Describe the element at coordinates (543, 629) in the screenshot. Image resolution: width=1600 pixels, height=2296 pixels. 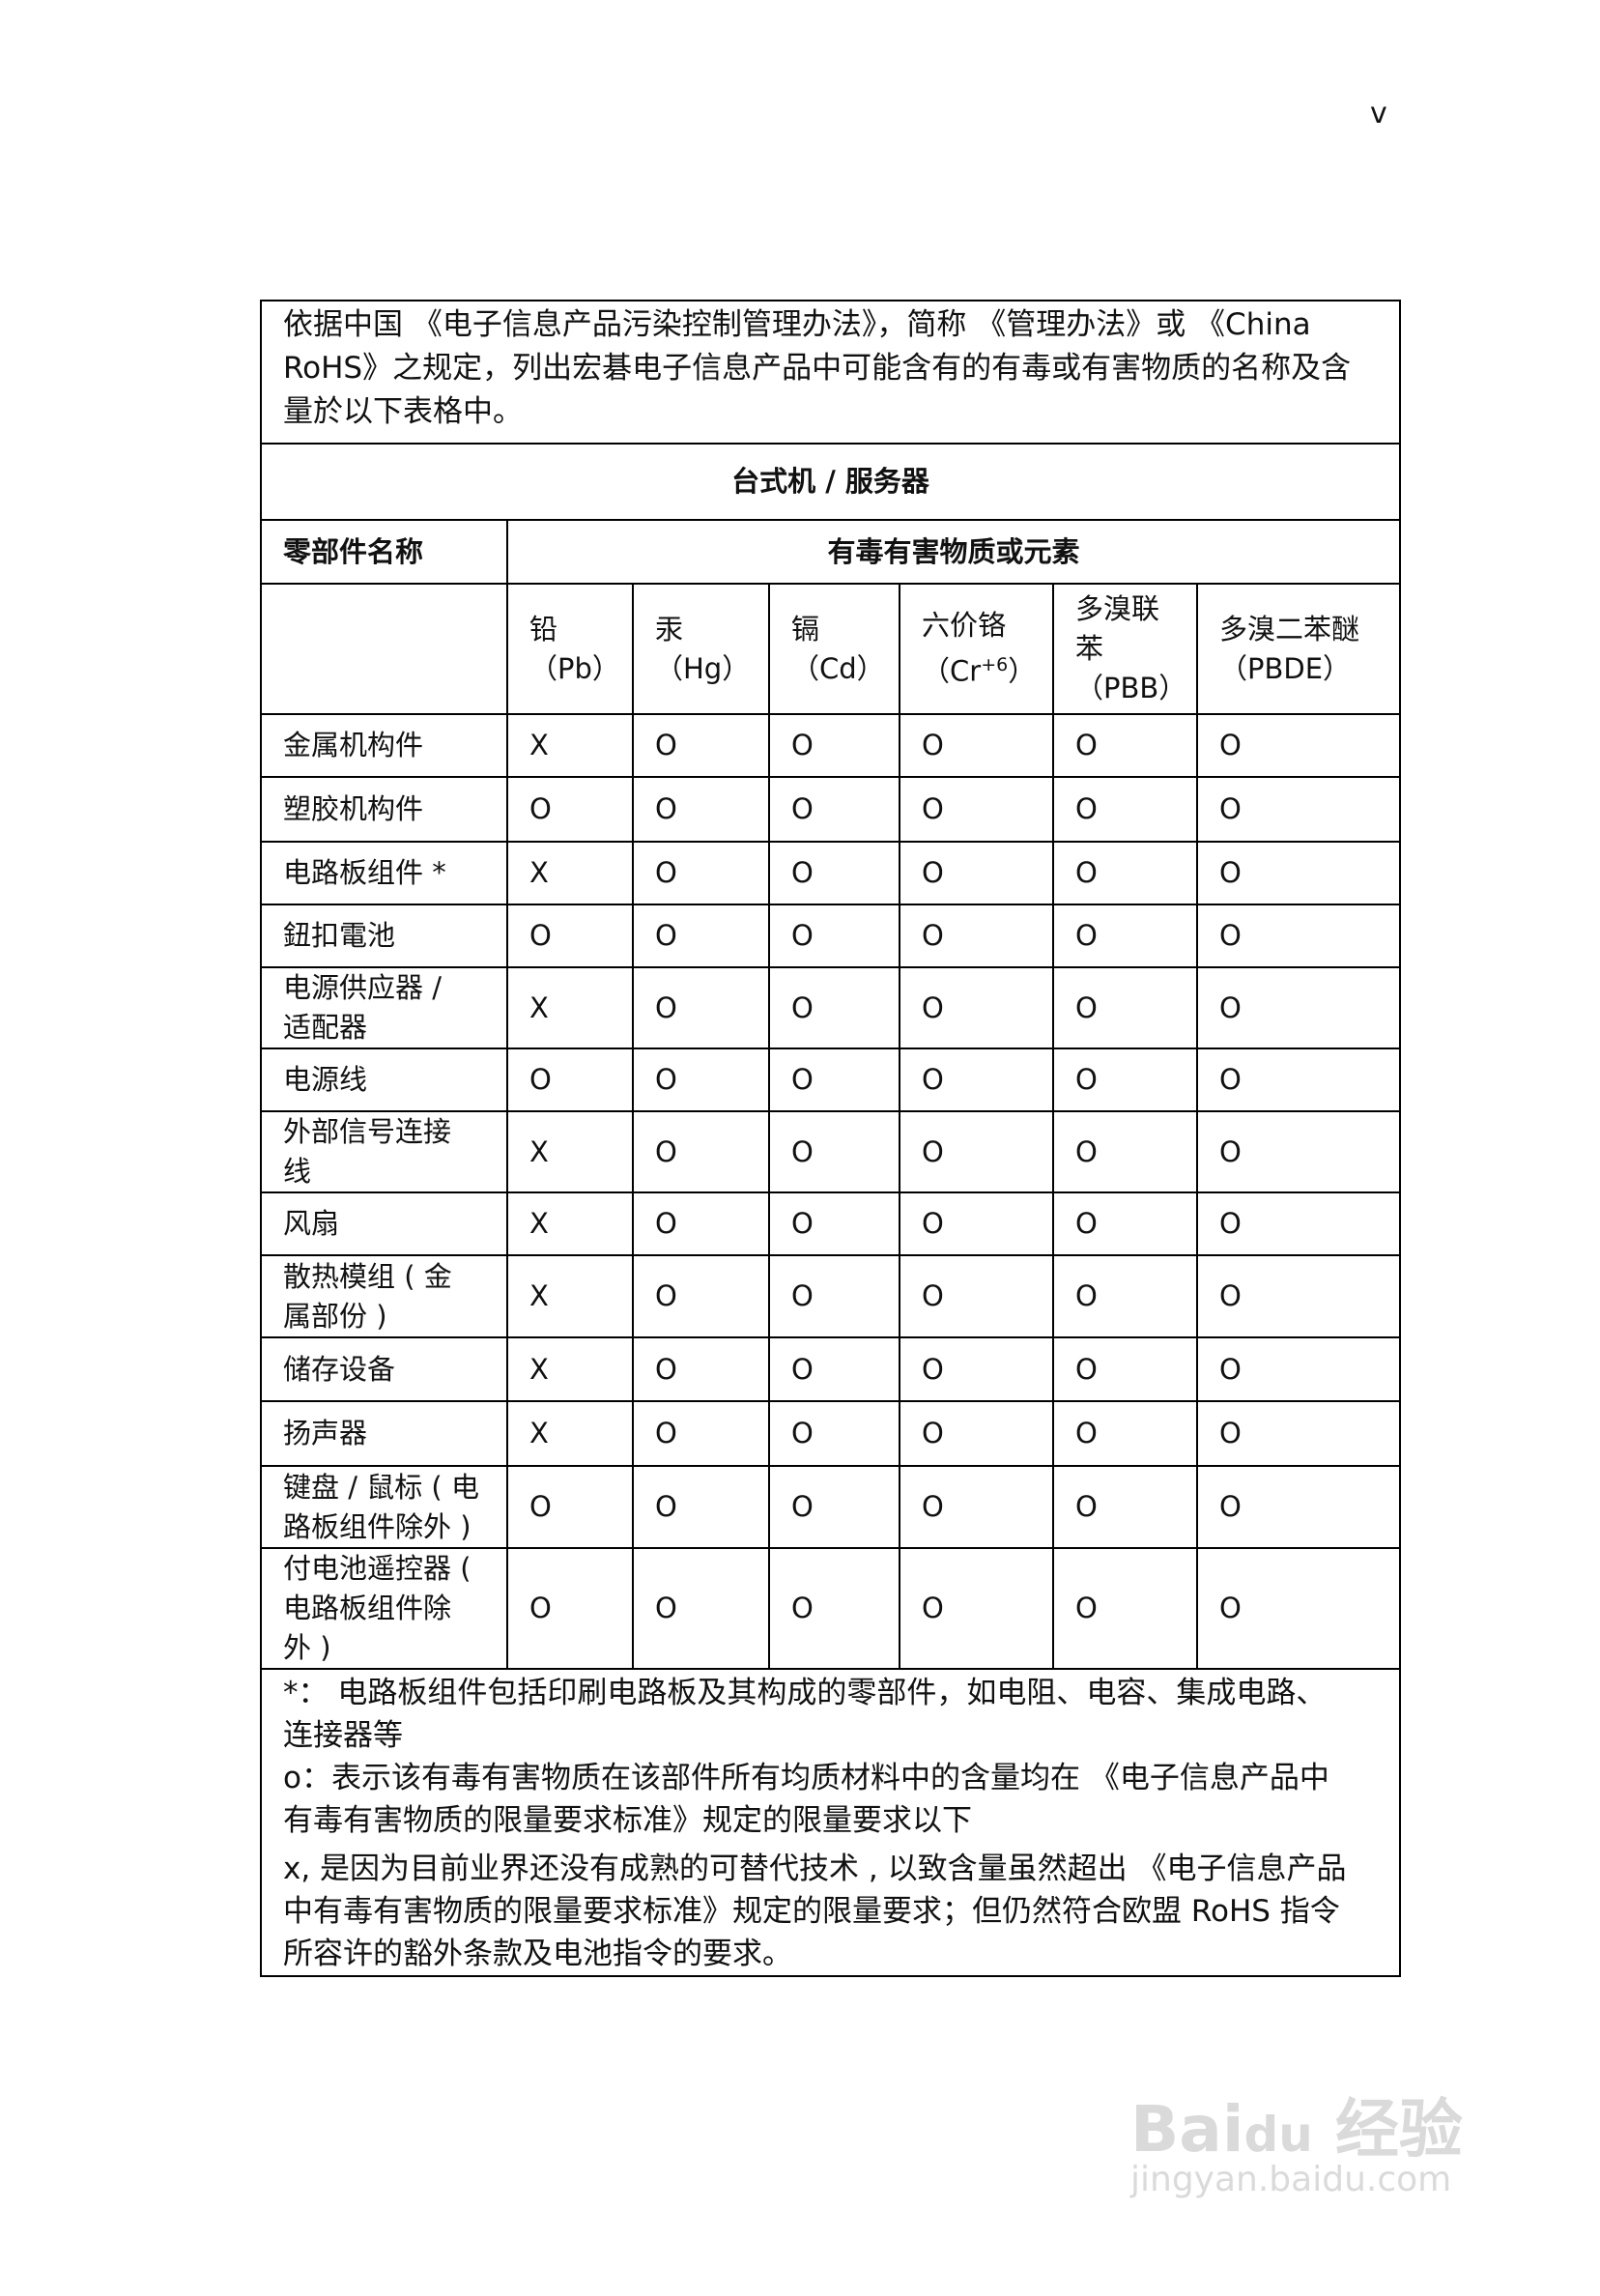
I see `substance-name: 铅` at that location.